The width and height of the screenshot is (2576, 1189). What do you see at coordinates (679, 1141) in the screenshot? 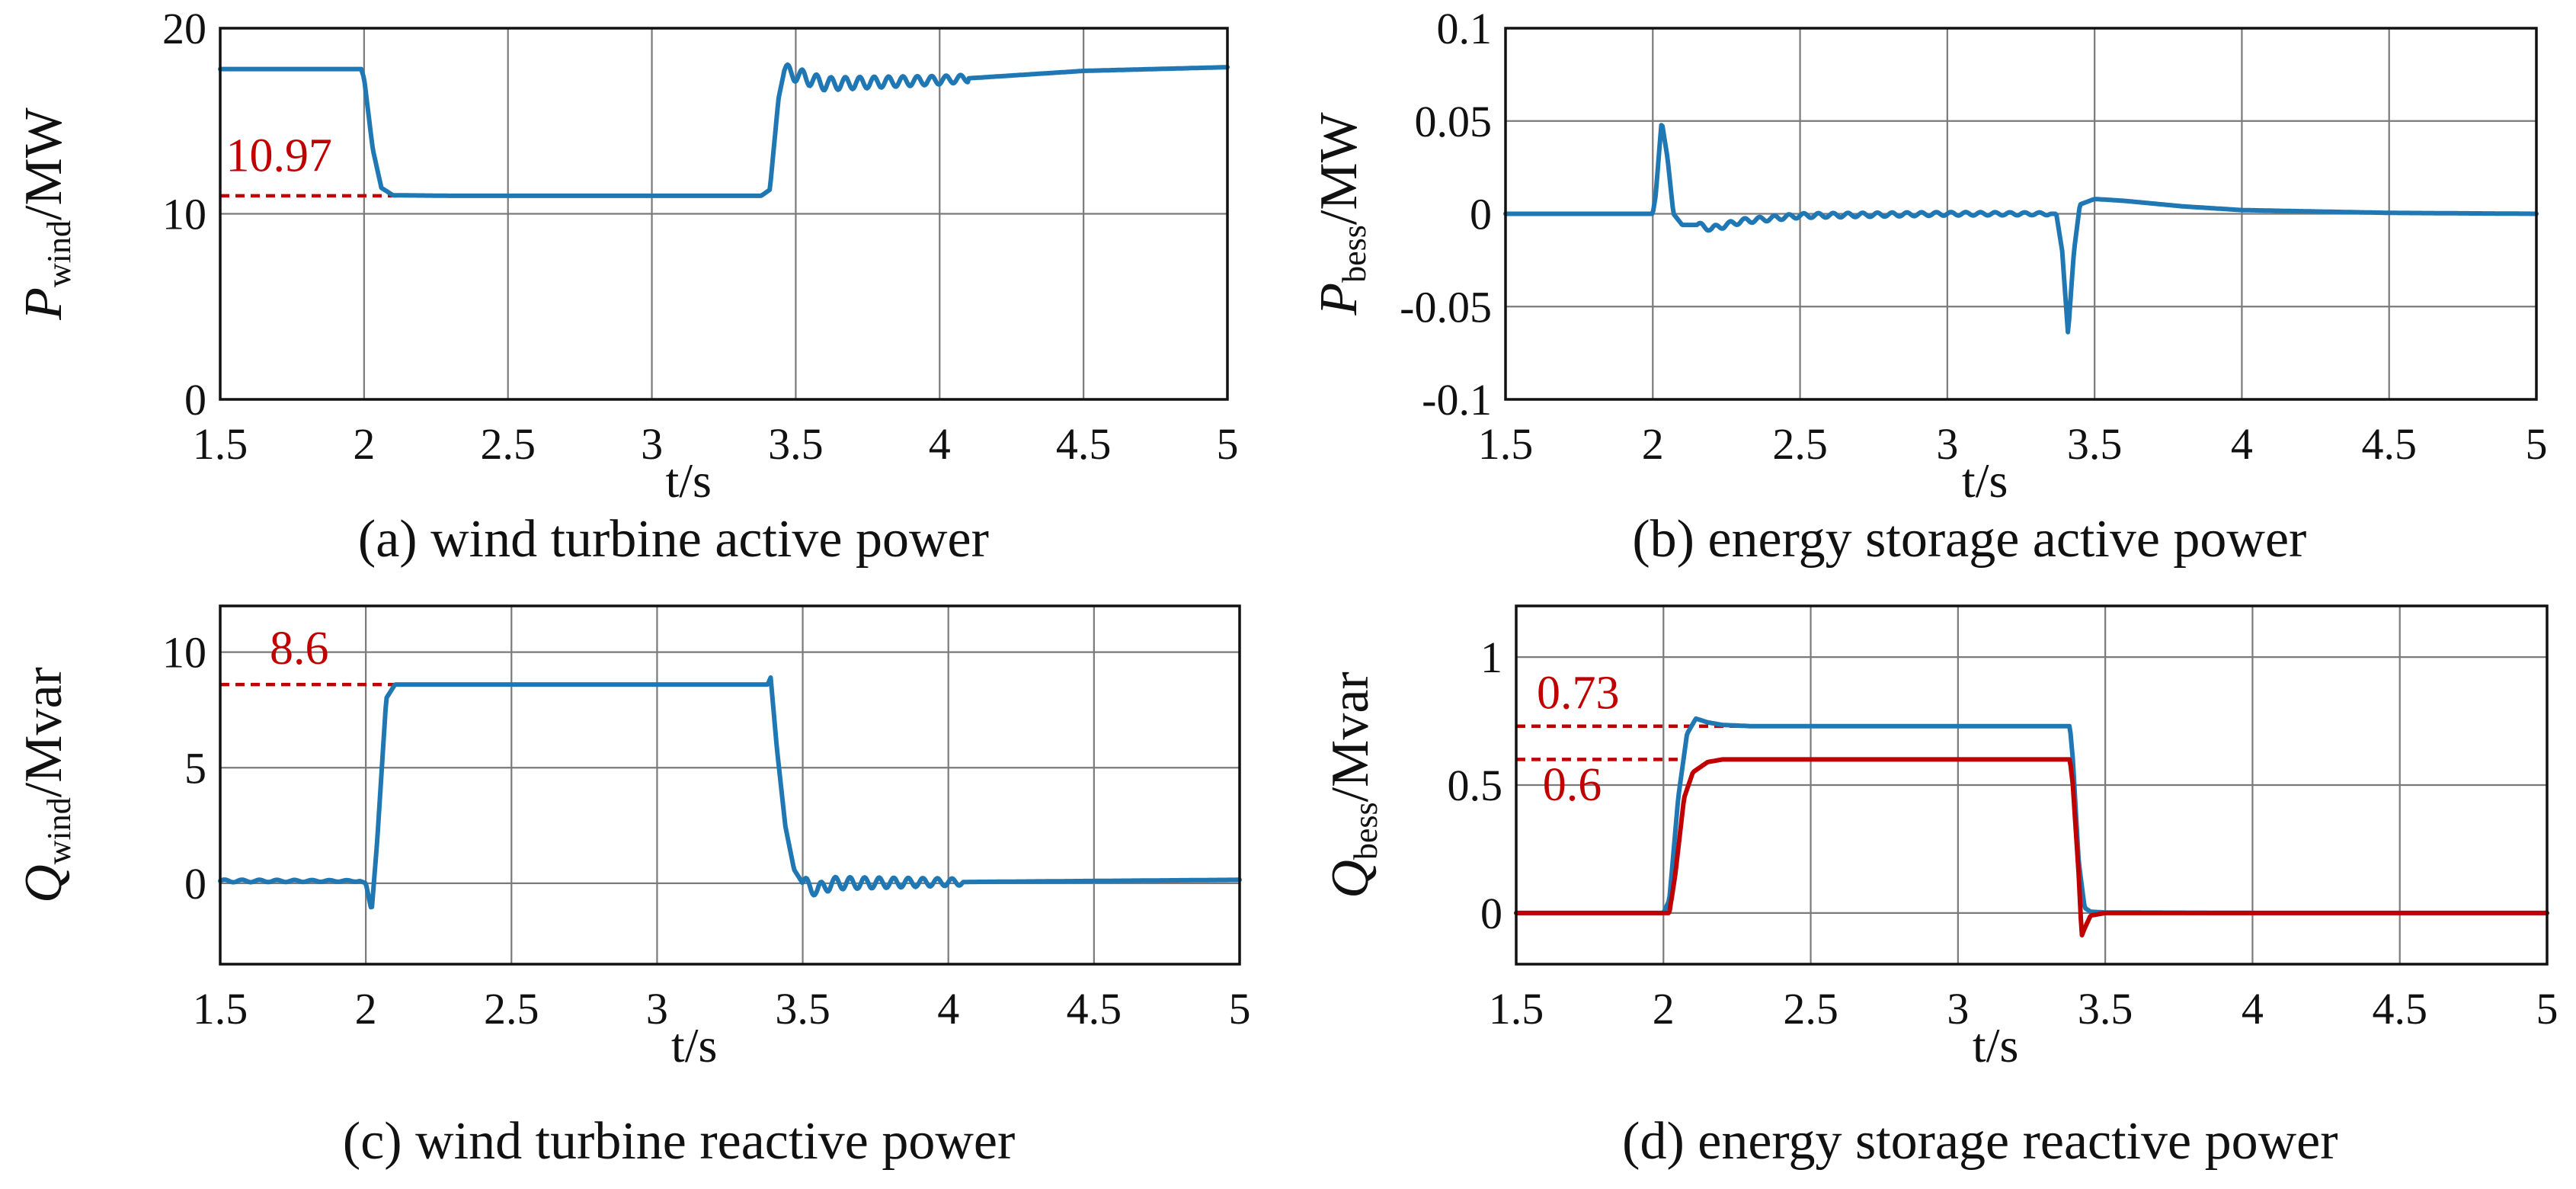
I see `panel-caption: (c) wind turbine reactive power` at bounding box center [679, 1141].